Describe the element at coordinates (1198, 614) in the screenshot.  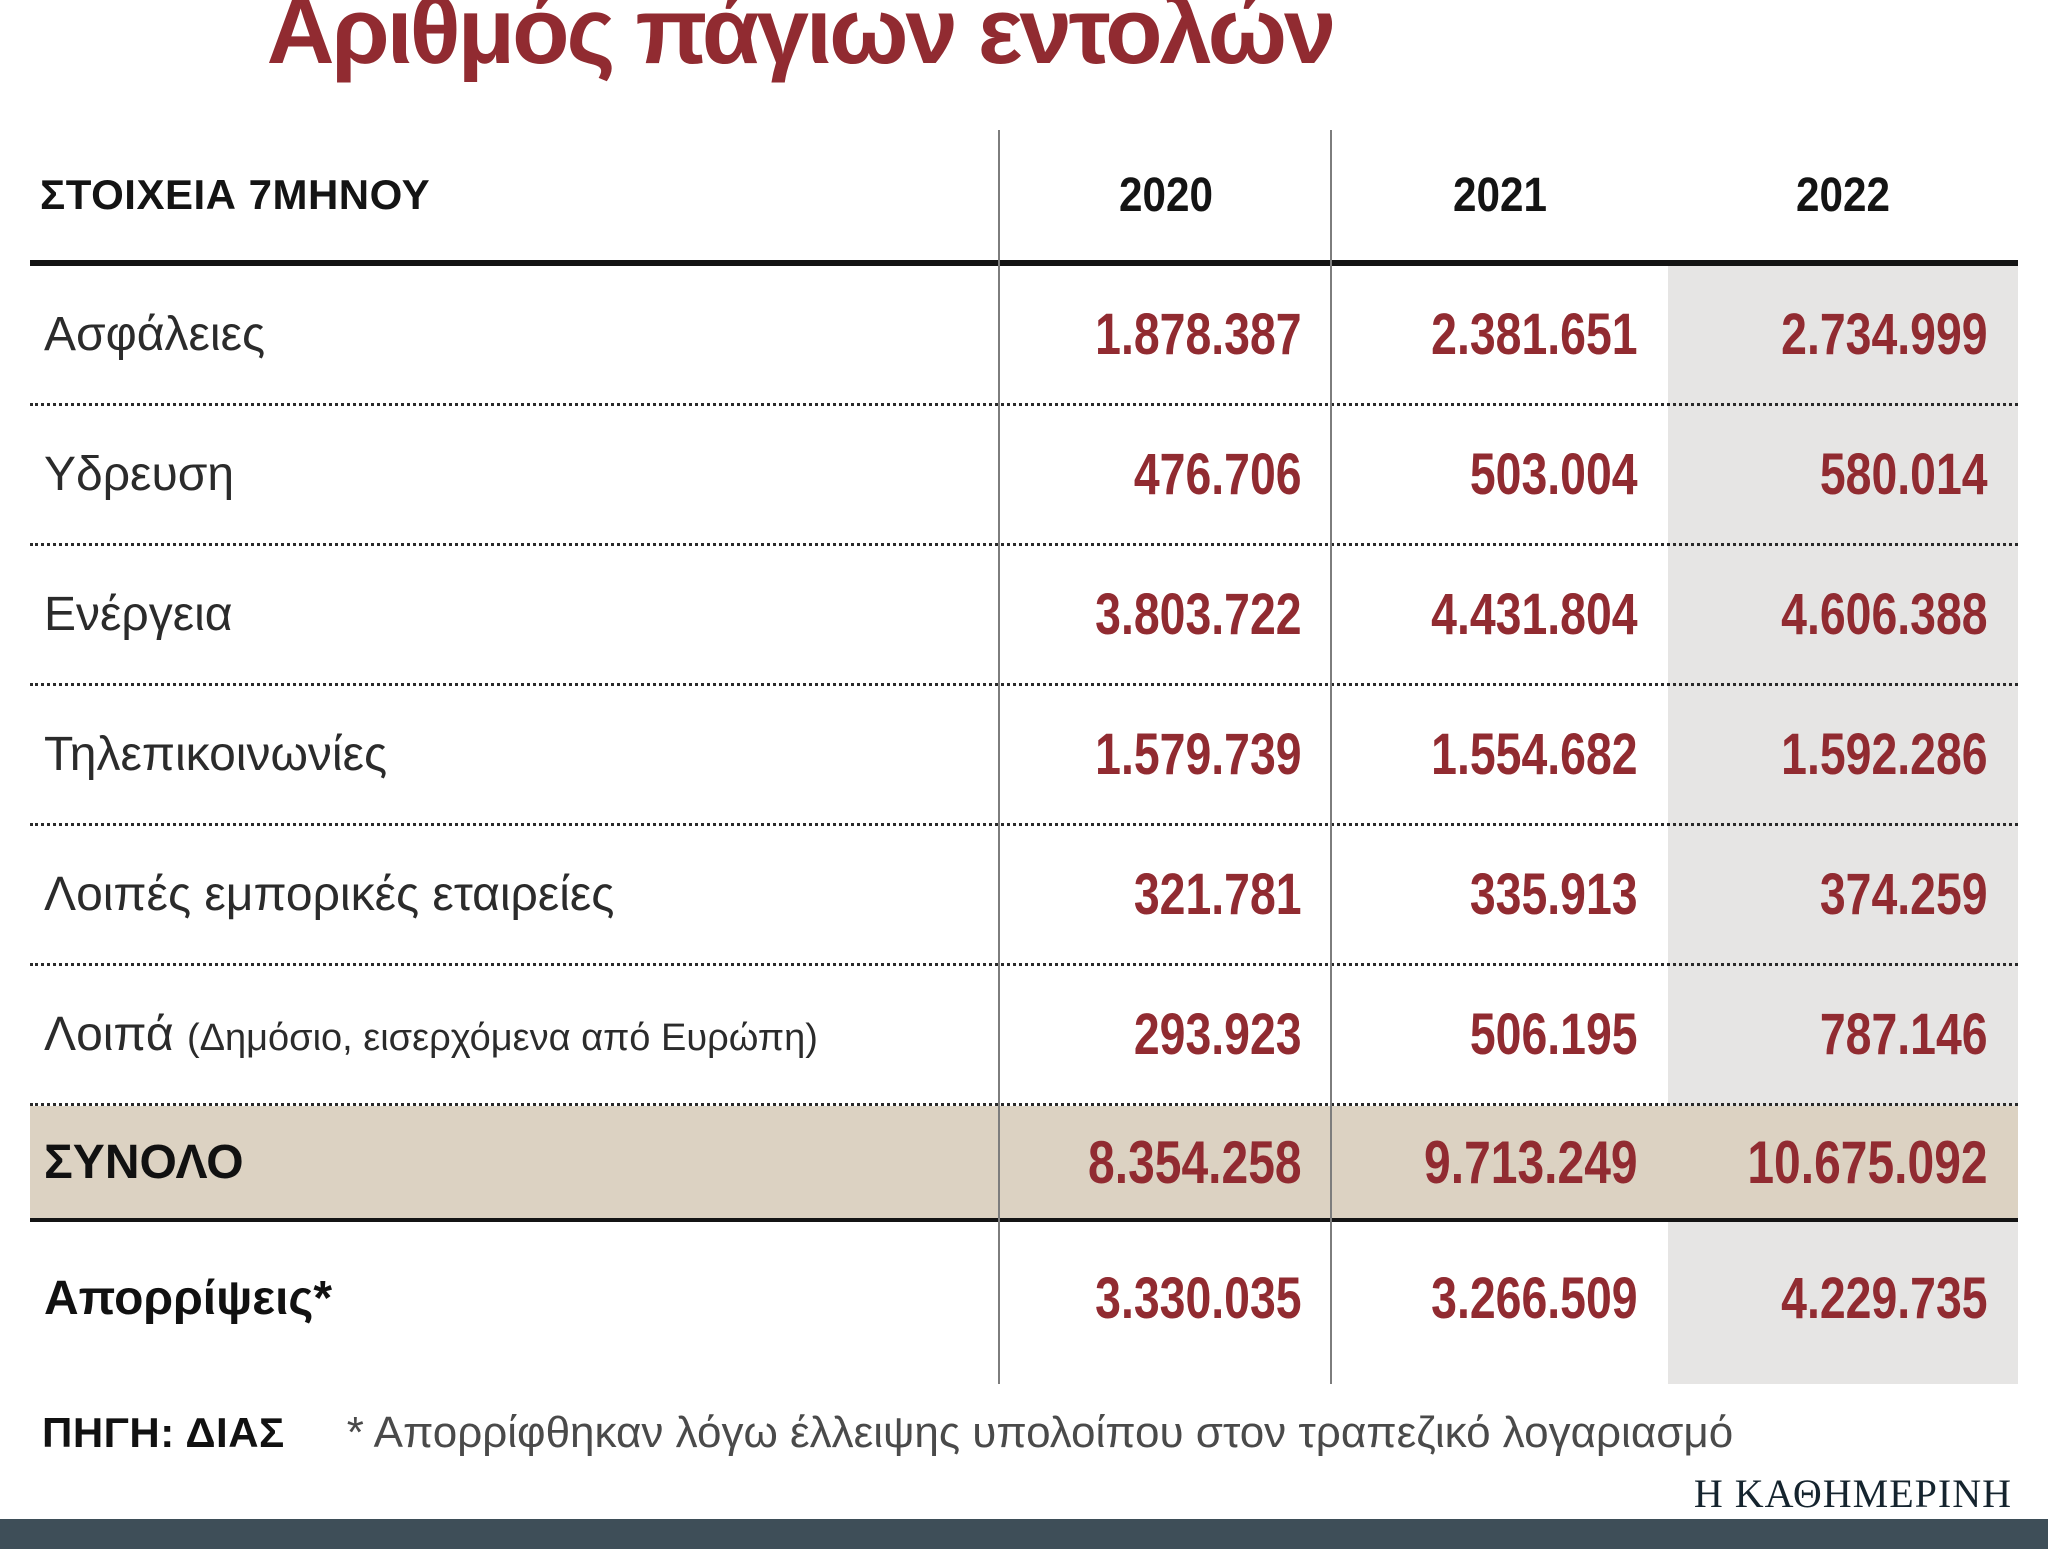
I see `value-2020: 3.803.722` at that location.